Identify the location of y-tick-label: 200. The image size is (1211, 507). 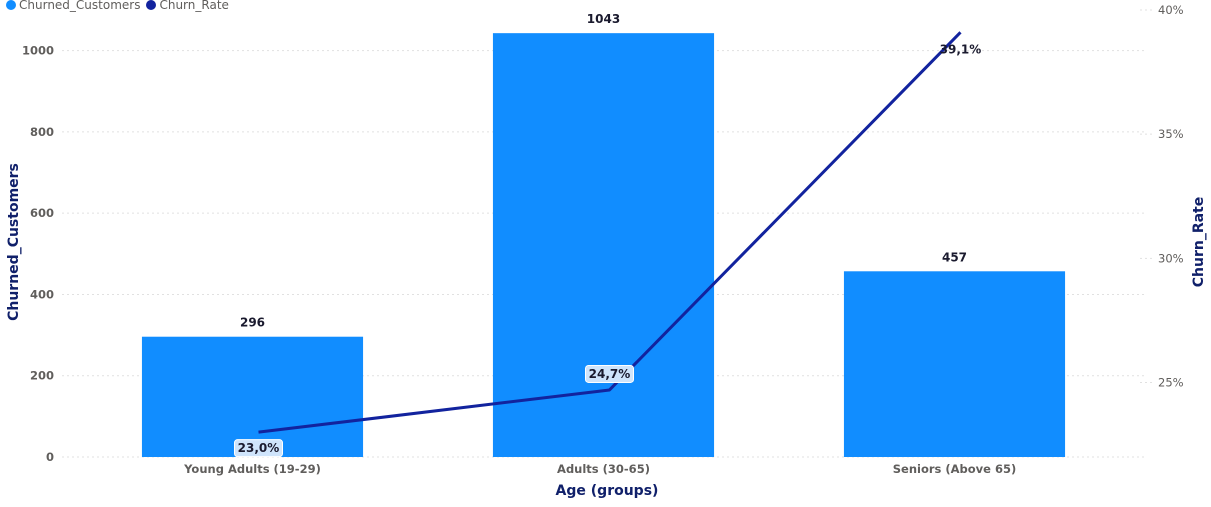
(42, 376).